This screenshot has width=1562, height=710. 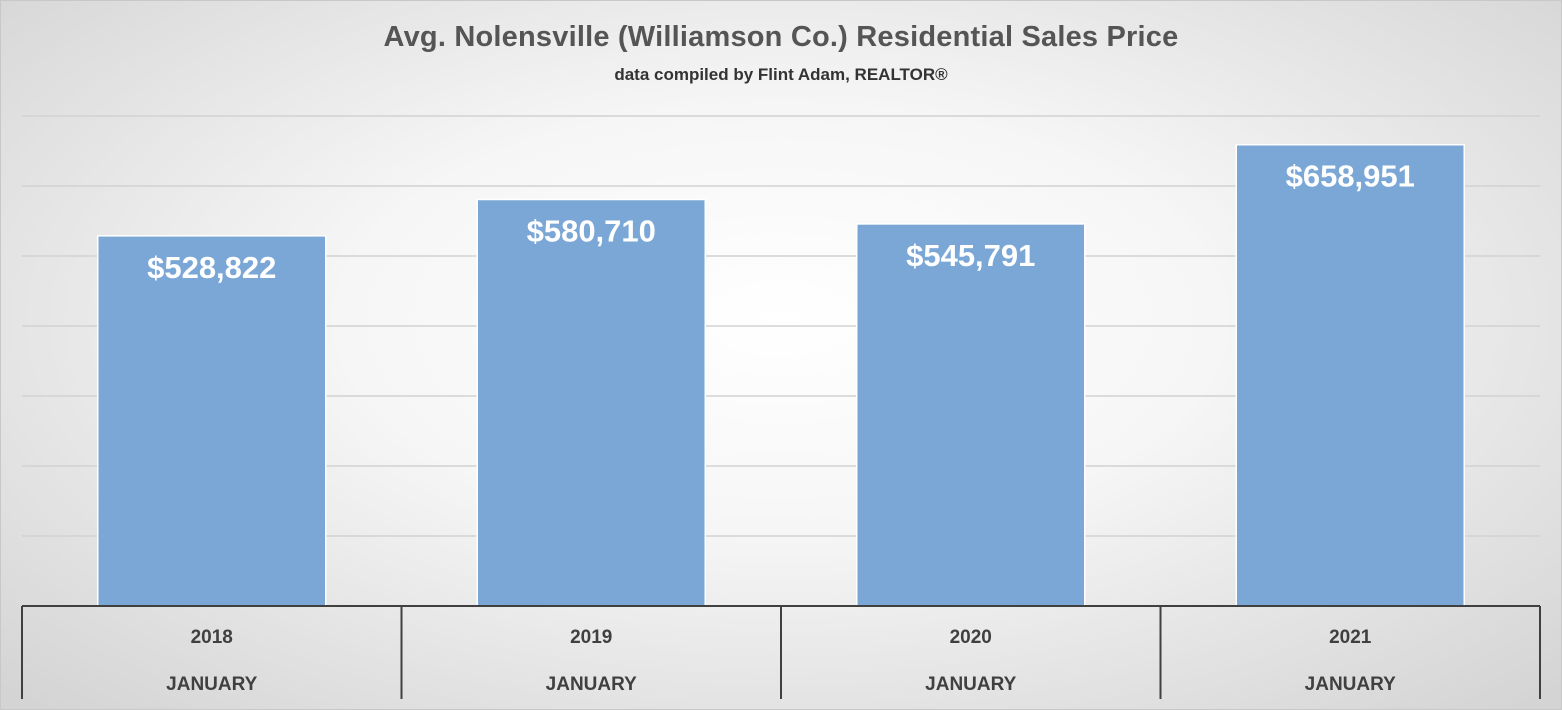 What do you see at coordinates (781, 74) in the screenshot?
I see `chart-subtitle: data compiled by Flint Adam, REALTOR®` at bounding box center [781, 74].